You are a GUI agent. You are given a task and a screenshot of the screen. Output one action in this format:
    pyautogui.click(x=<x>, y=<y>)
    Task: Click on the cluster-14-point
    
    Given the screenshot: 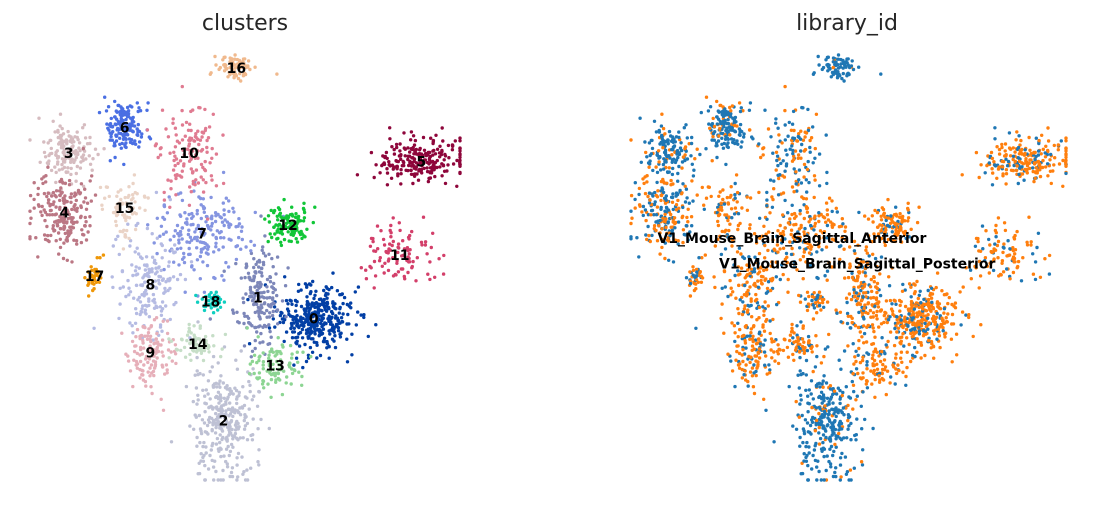 What is the action you would take?
    pyautogui.click(x=189, y=324)
    